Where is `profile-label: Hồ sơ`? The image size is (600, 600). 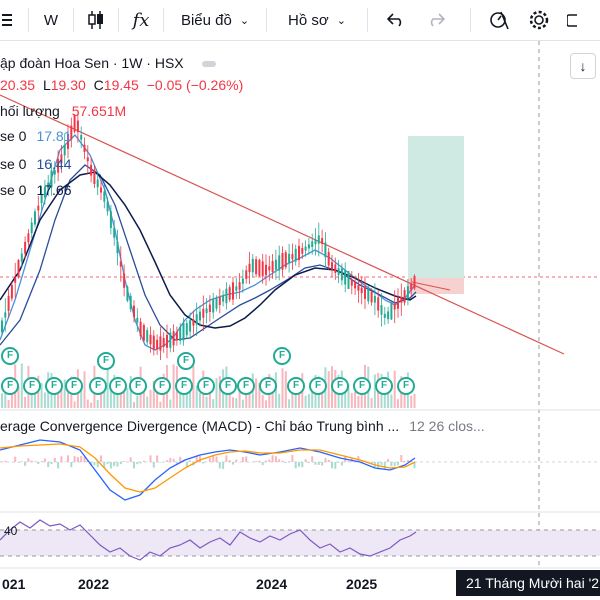
profile-label: Hồ sơ is located at coordinates (308, 20).